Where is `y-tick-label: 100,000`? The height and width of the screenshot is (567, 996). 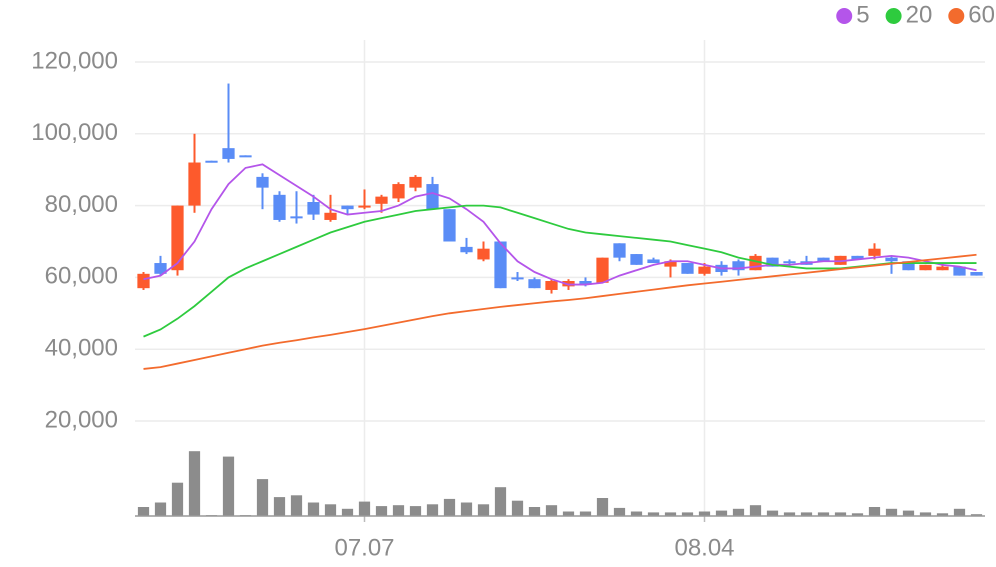
y-tick-label: 100,000 is located at coordinates (74, 132).